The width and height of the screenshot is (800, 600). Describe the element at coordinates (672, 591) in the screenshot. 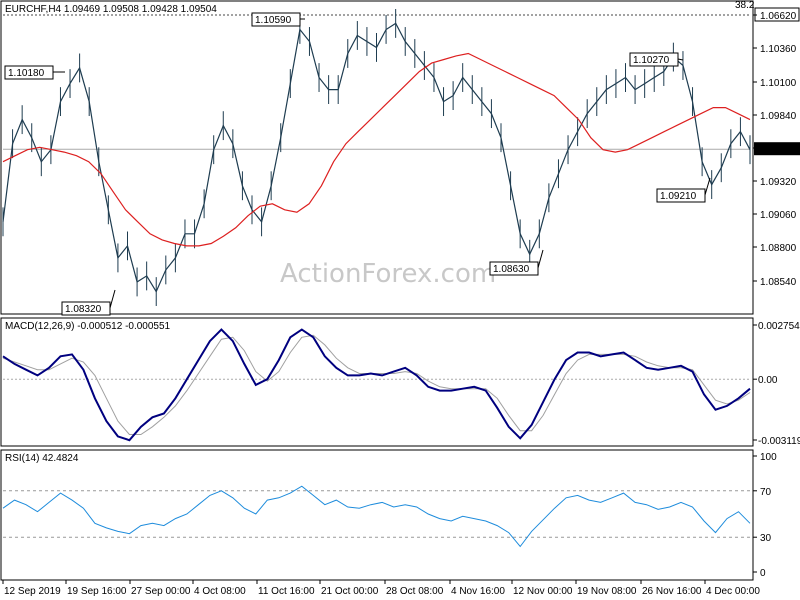

I see `x-axis-label: 26 Nov 16:00` at that location.